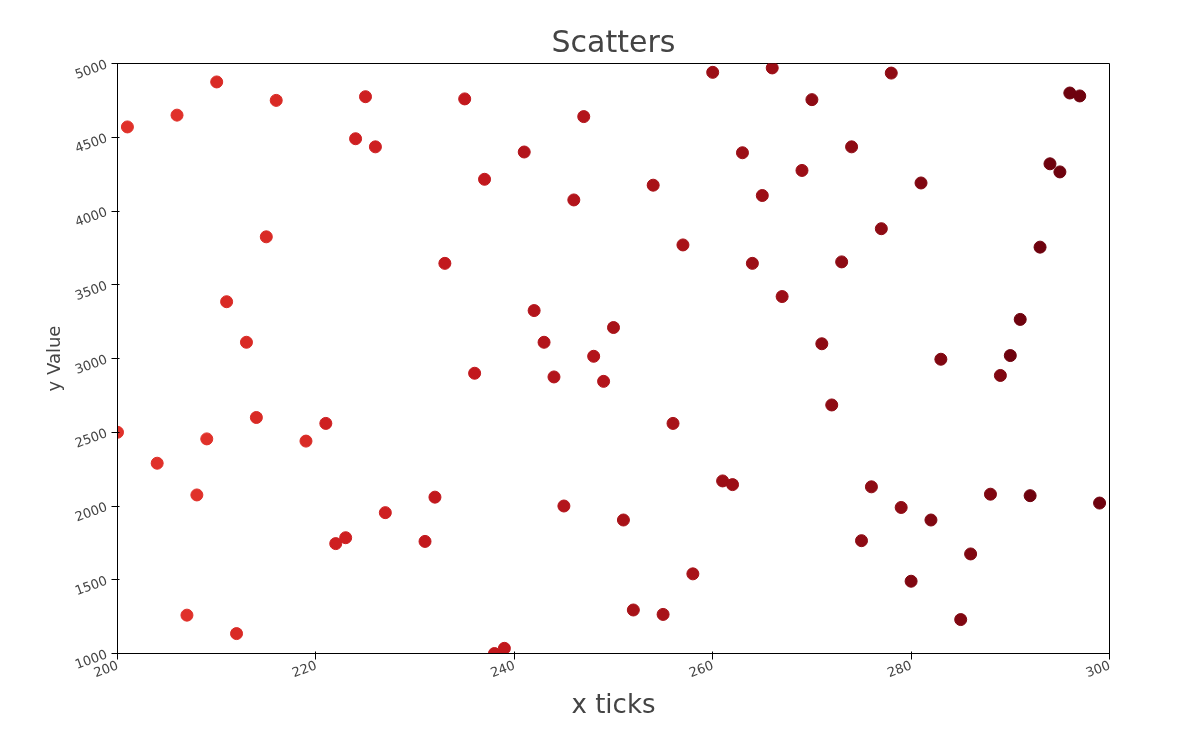 The image size is (1194, 738). I want to click on x-tick-label: 280, so click(899, 669).